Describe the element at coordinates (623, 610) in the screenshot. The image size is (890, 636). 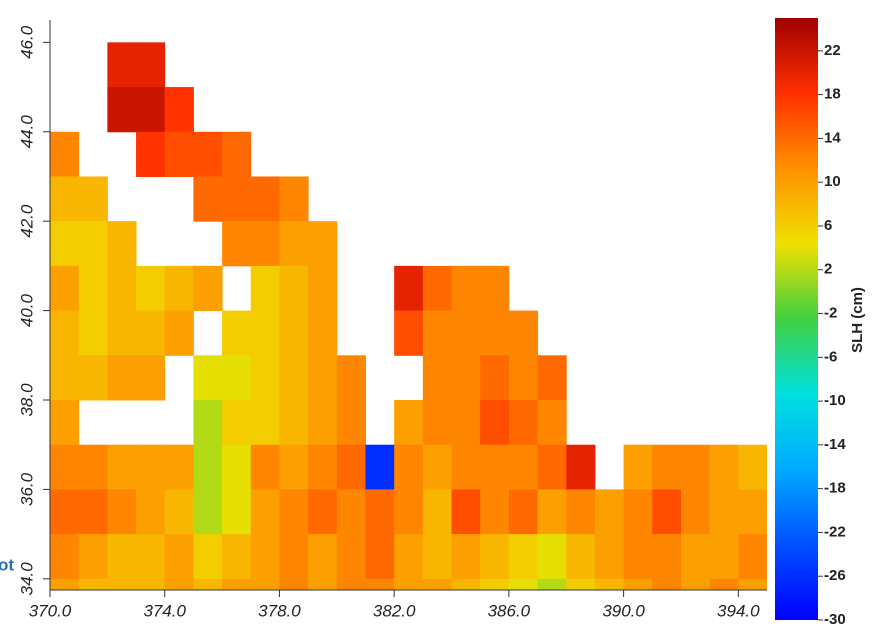
I see `x-tick-label: 390.0` at that location.